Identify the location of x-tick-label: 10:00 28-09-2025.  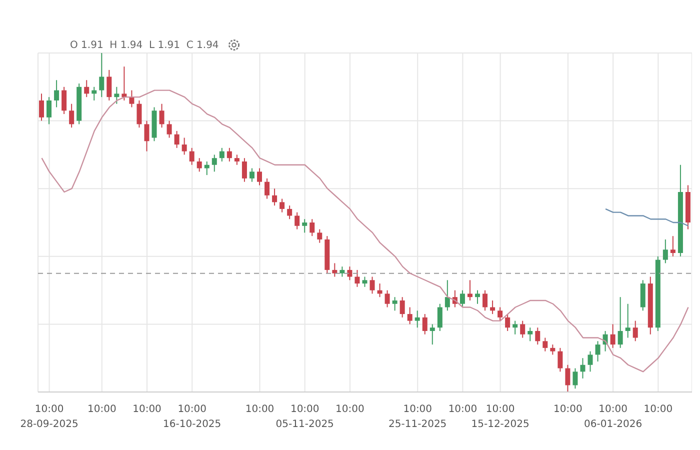
(49, 417).